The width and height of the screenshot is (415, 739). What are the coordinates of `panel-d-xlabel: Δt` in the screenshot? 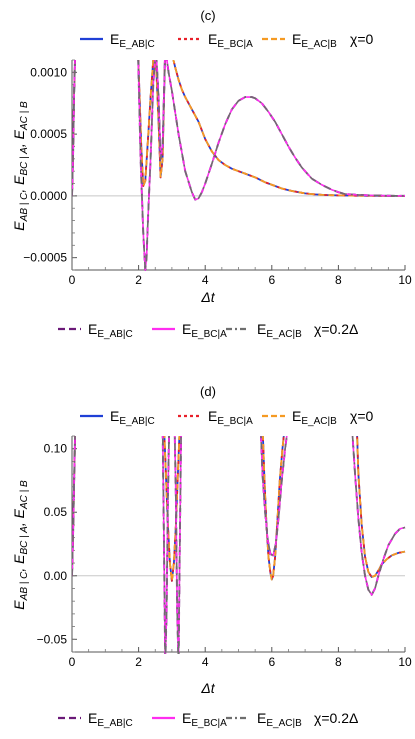 It's located at (207, 688).